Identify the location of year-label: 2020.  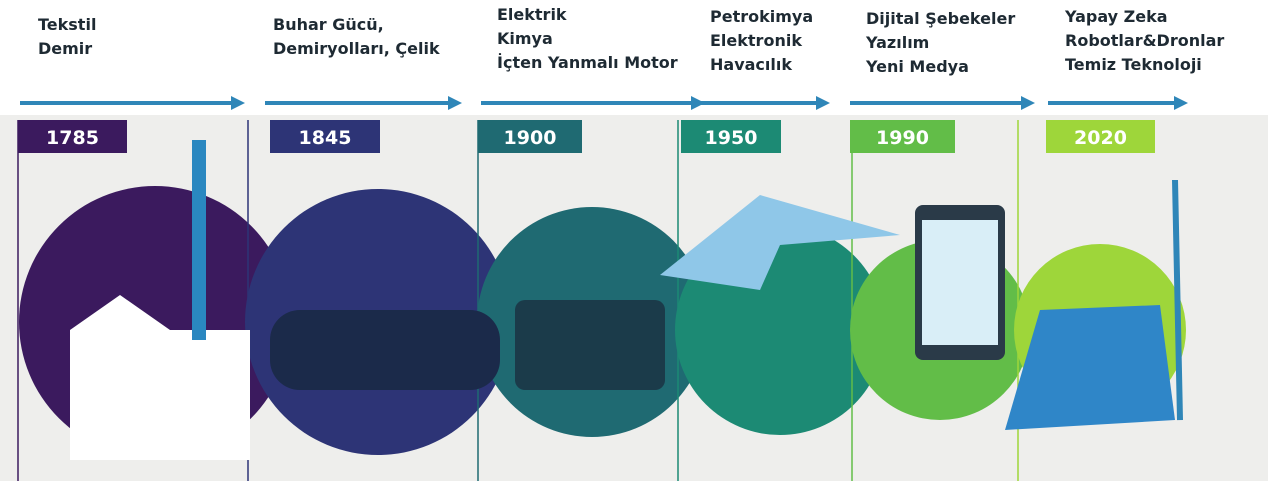
(1100, 138).